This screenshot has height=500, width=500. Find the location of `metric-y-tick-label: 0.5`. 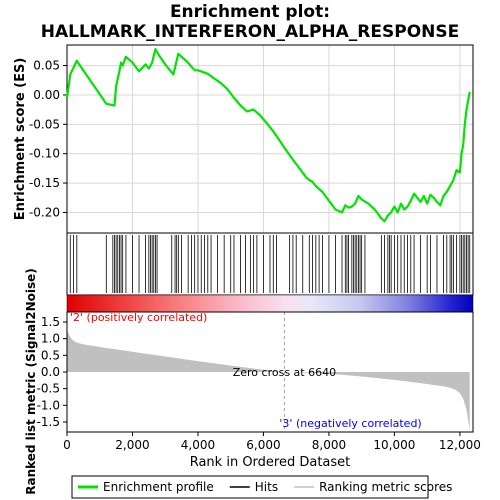

metric-y-tick-label: 0.5 is located at coordinates (50, 355).